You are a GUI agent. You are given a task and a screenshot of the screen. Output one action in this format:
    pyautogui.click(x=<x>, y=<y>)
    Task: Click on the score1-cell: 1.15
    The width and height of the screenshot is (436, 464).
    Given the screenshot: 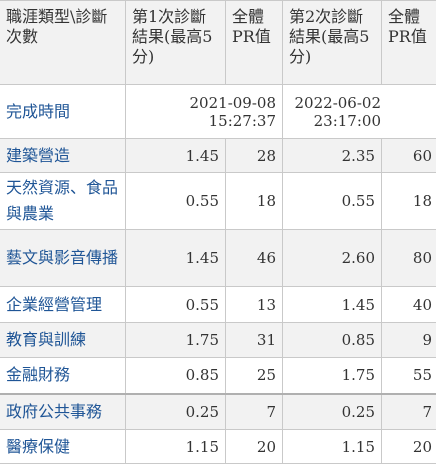 What is the action you would take?
    pyautogui.click(x=176, y=447)
    